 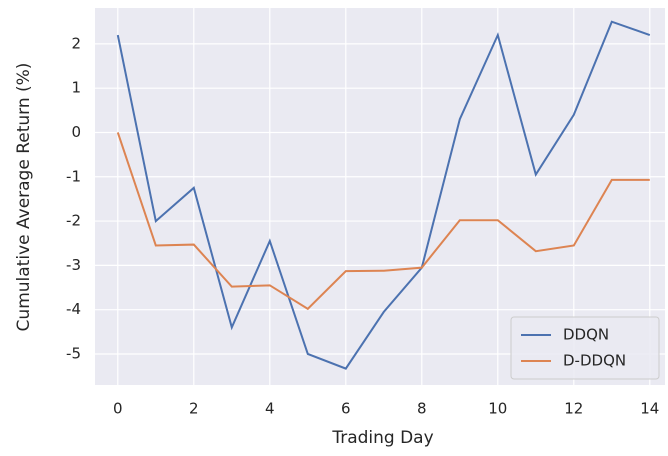 What do you see at coordinates (586, 335) in the screenshot?
I see `legend-label: DDQN` at bounding box center [586, 335].